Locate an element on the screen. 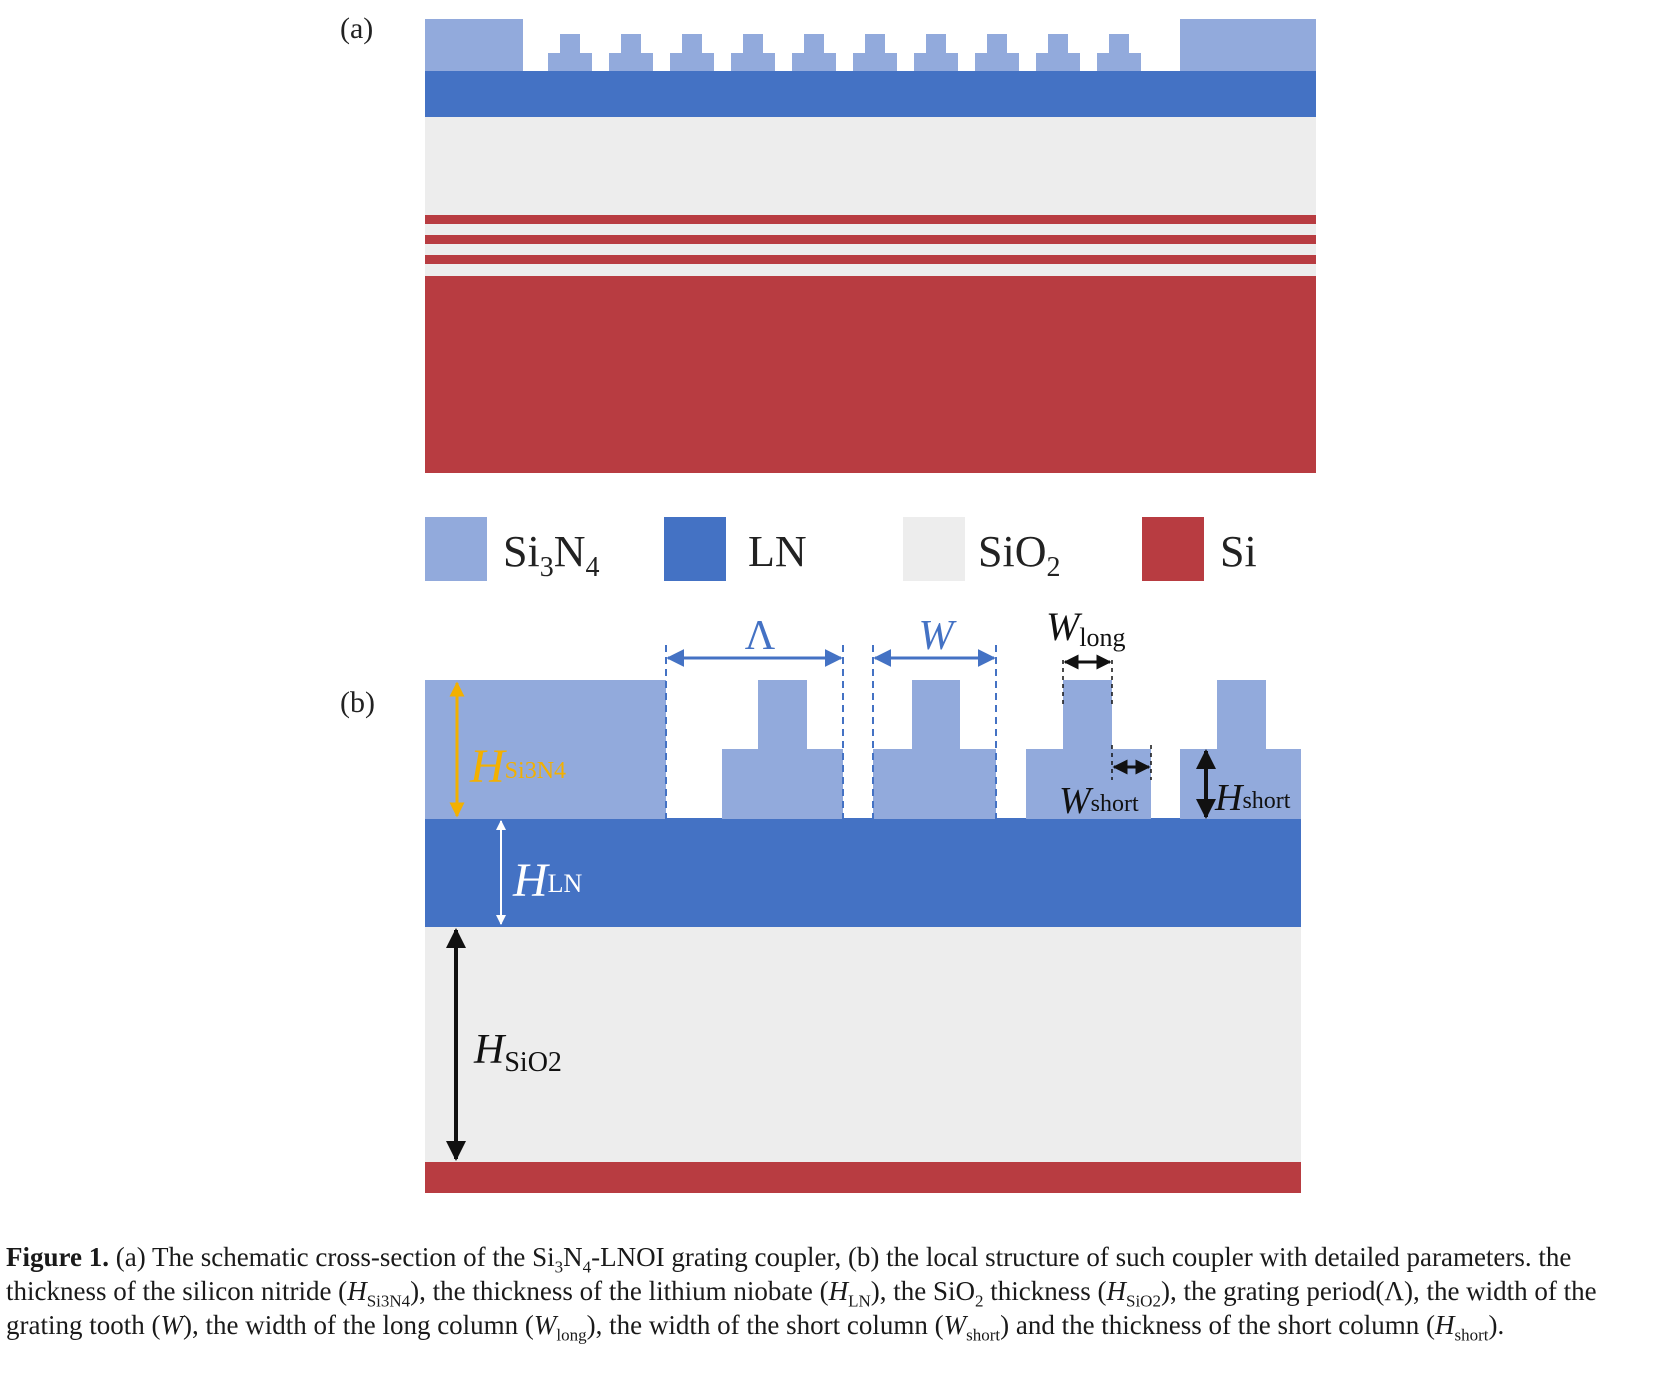  h-sio2-label: HSiO2 is located at coordinates (517, 1052).